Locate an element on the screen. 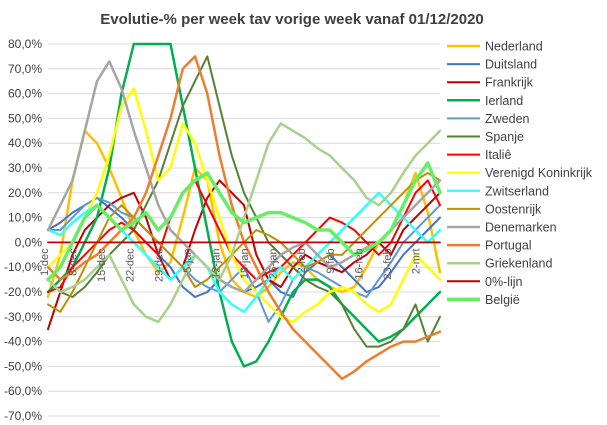 The width and height of the screenshot is (607, 425). x-tick-label: 9-feb is located at coordinates (331, 260).